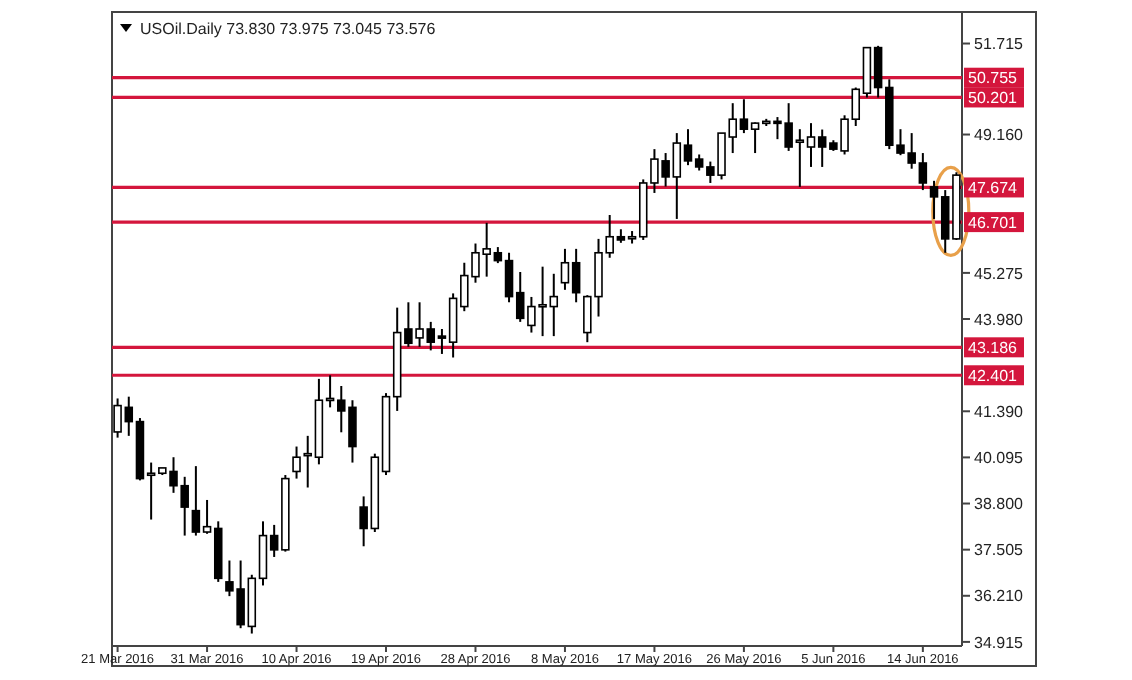  What do you see at coordinates (993, 375) in the screenshot?
I see `ref-line-label: 42.401` at bounding box center [993, 375].